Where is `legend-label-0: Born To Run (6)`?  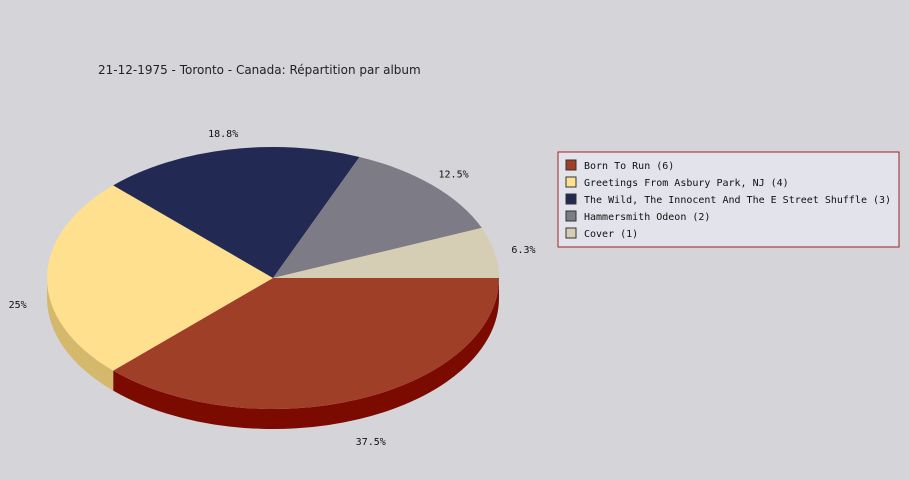
legend-label-0: Born To Run (6) is located at coordinates (629, 166).